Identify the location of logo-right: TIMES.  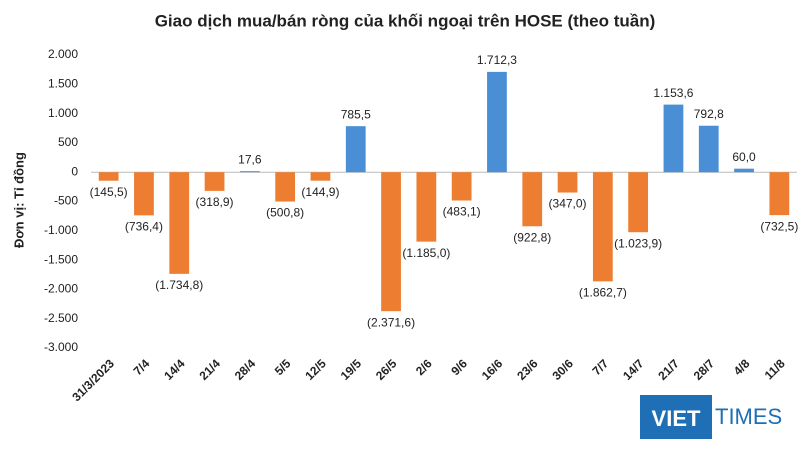
(748, 416).